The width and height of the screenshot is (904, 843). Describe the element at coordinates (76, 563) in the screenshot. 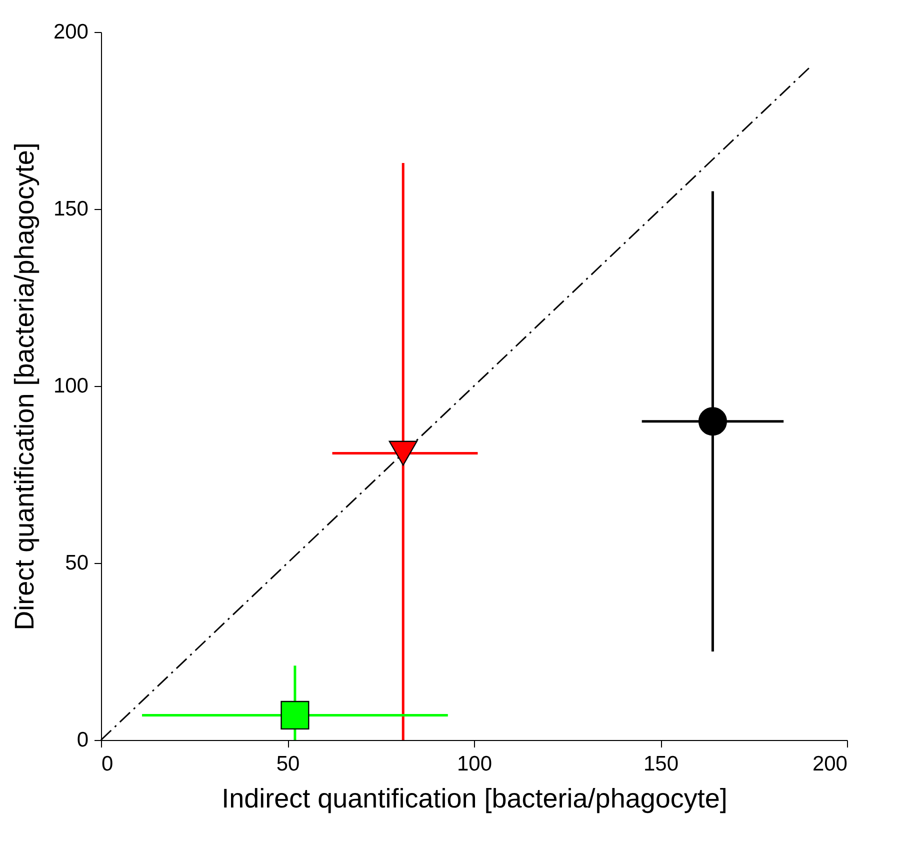

I see `y-tick-label: 50` at that location.